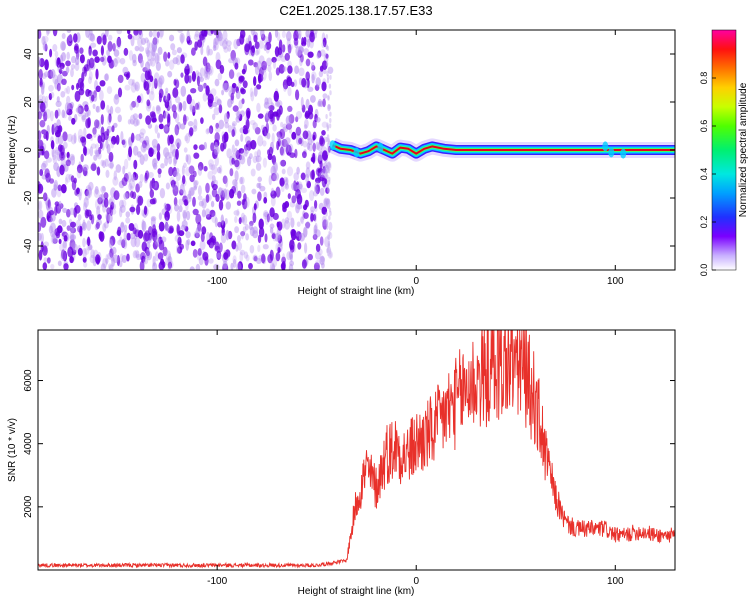  Describe the element at coordinates (704, 174) in the screenshot. I see `colorbar-tick-label: 0.4` at that location.